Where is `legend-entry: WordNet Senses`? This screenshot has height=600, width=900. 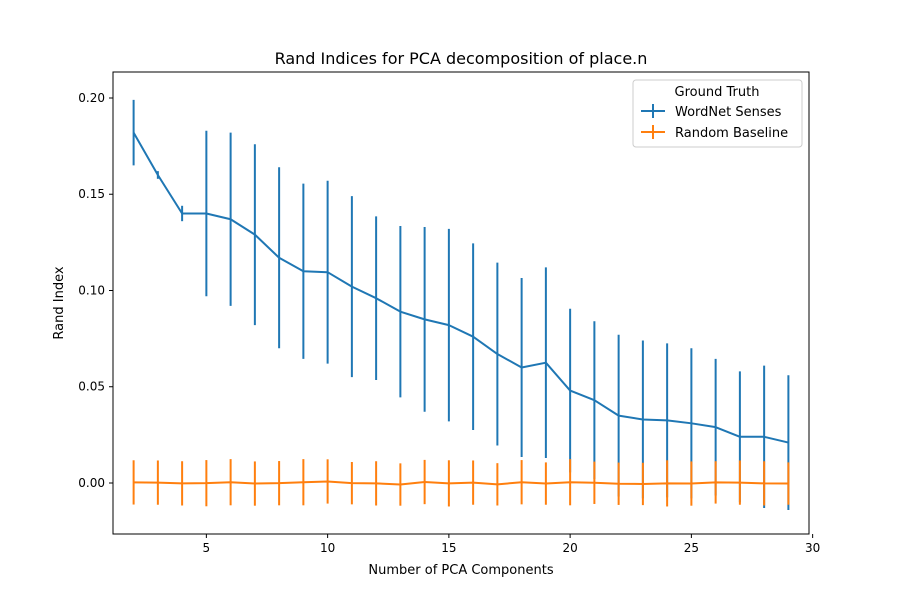
legend-entry: WordNet Senses is located at coordinates (711, 112).